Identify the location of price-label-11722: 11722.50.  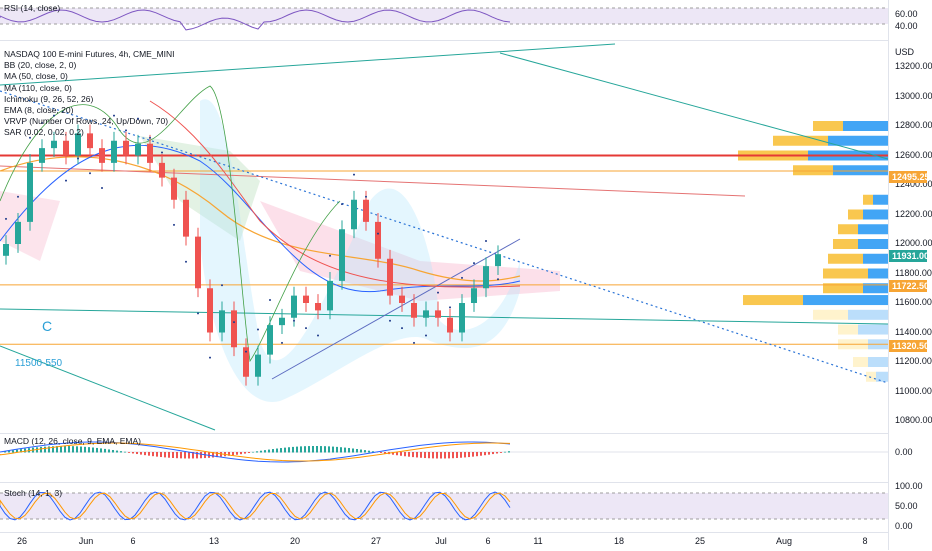
(909, 286).